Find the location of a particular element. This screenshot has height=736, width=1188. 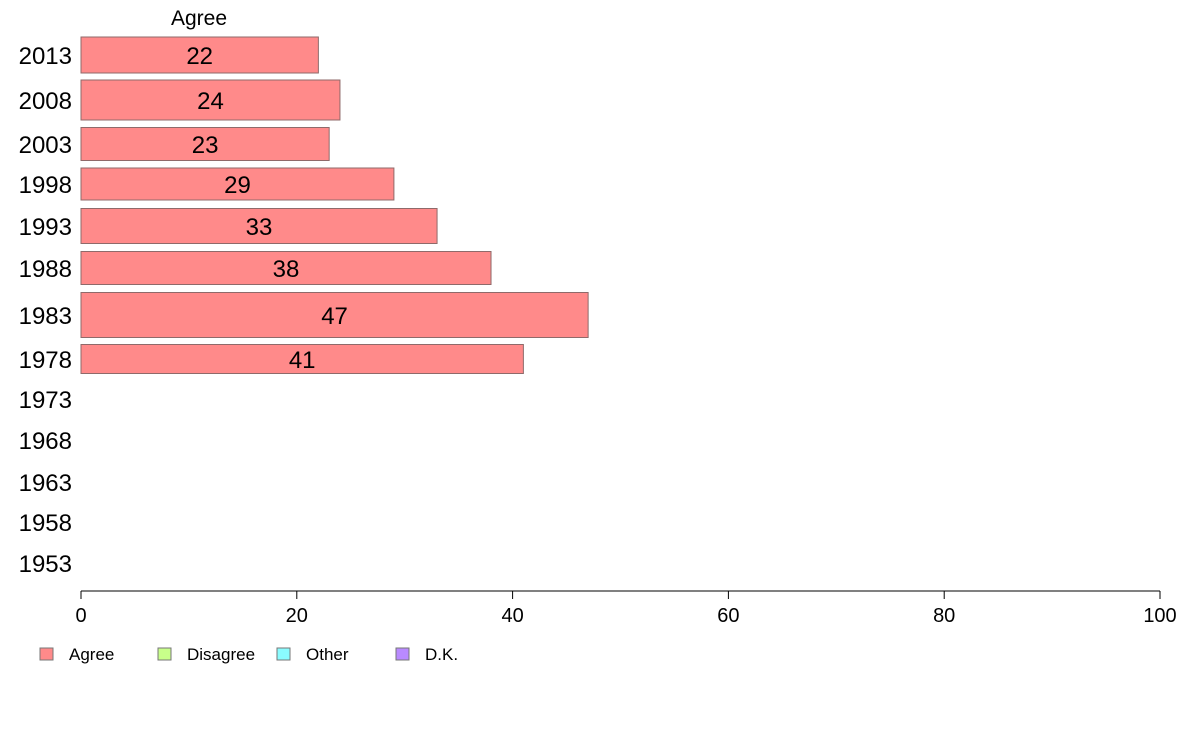

bar-value-label: 47 is located at coordinates (334, 316).